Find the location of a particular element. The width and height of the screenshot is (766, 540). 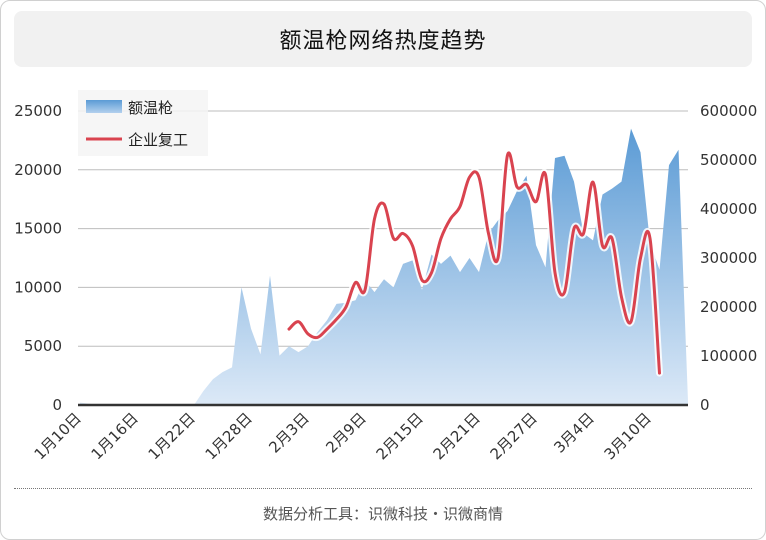

x-tick-label: 1月16日 is located at coordinates (115, 436).